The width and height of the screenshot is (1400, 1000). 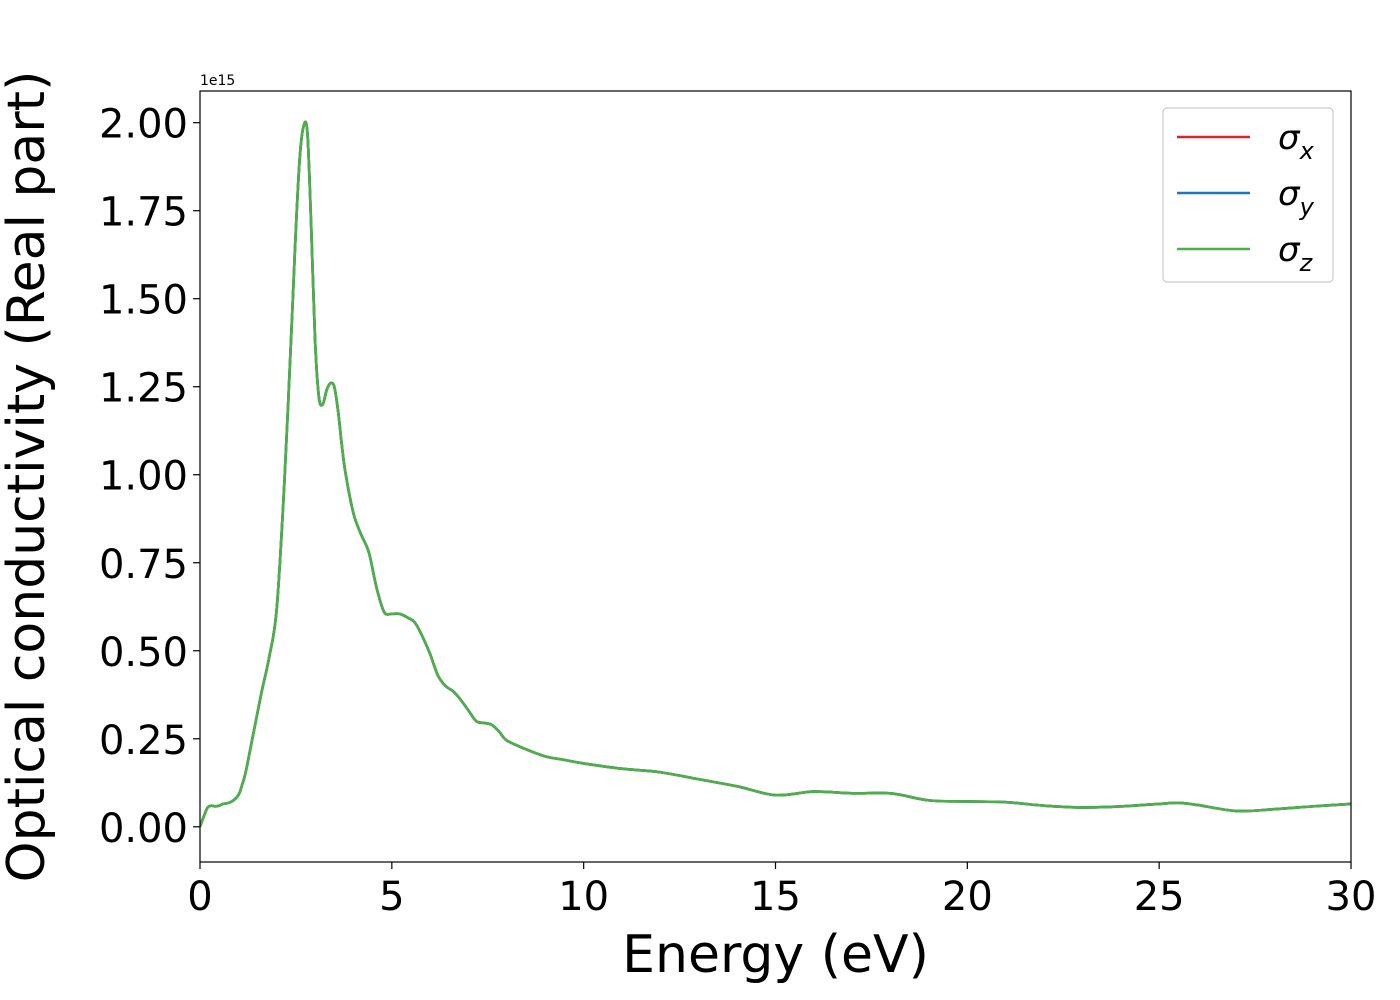 What do you see at coordinates (199, 897) in the screenshot?
I see `x-tick-label: 0` at bounding box center [199, 897].